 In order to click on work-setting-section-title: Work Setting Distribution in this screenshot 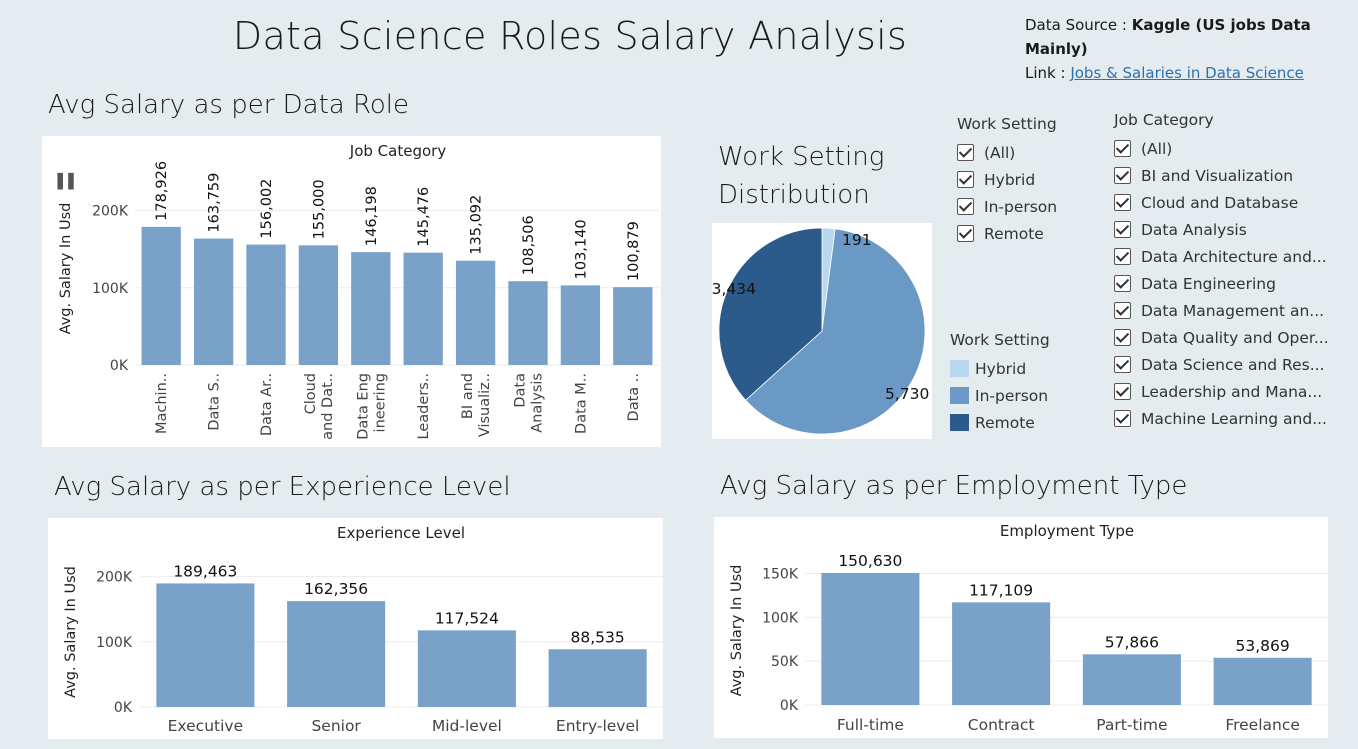, I will do `click(801, 176)`.